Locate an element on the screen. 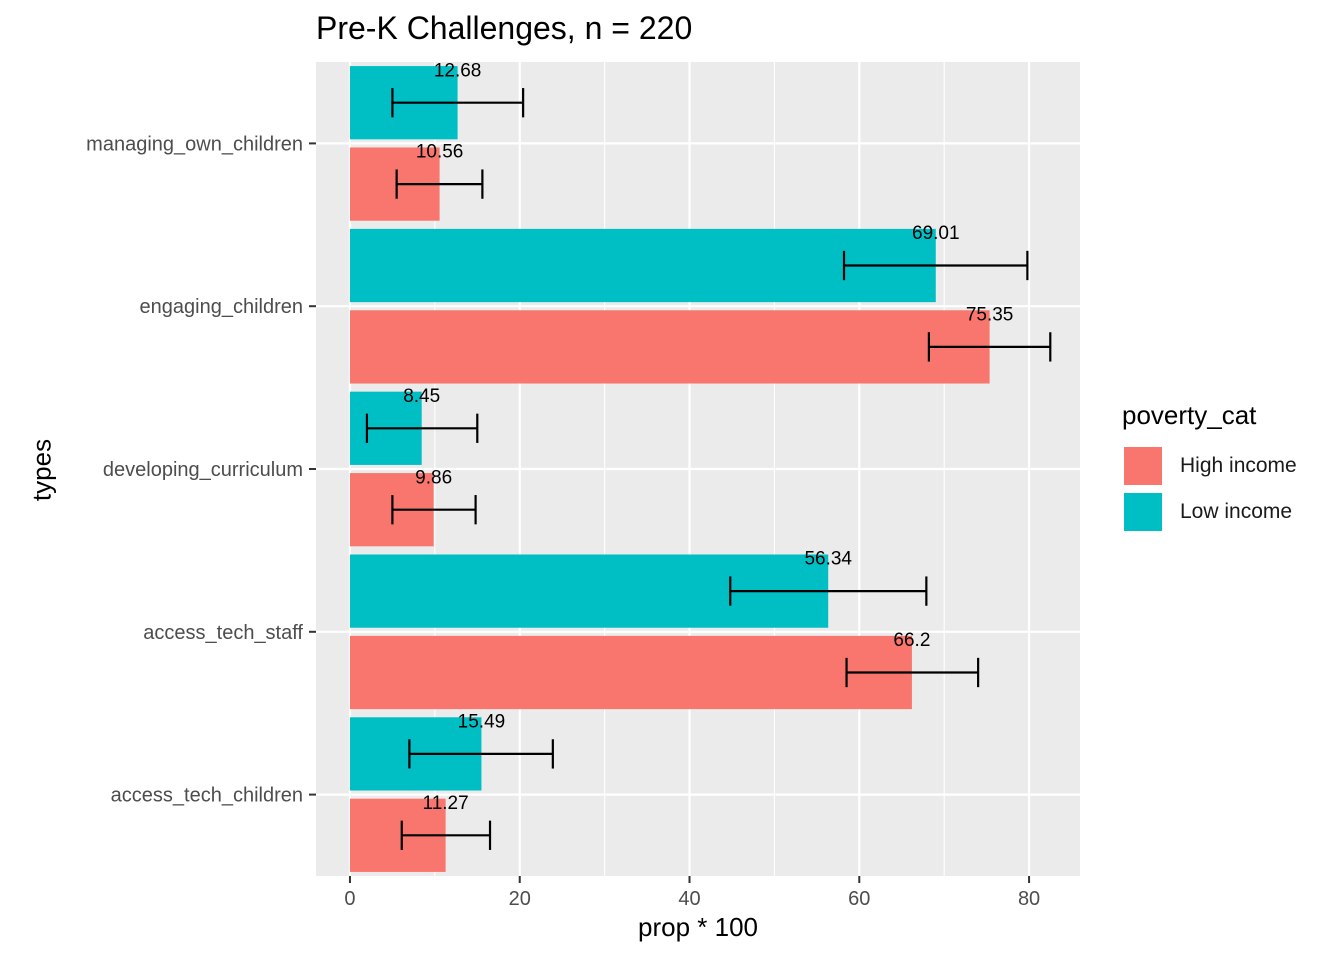  data-label-low-income: 56.34 is located at coordinates (828, 559).